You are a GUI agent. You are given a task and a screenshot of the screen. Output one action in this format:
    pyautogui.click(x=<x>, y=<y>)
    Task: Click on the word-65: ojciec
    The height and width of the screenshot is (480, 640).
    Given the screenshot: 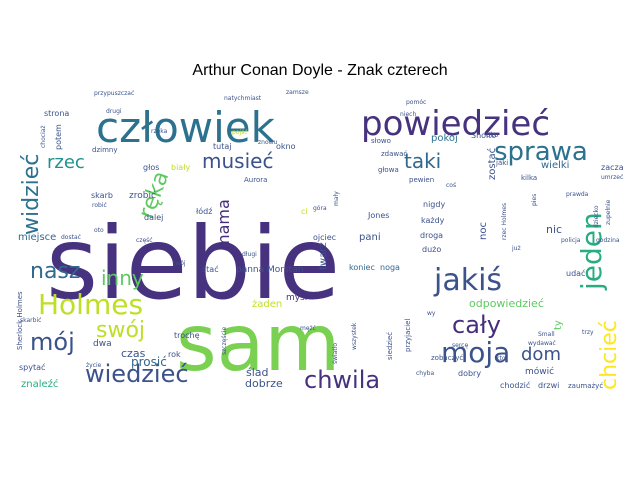 What is the action you would take?
    pyautogui.click(x=324, y=237)
    